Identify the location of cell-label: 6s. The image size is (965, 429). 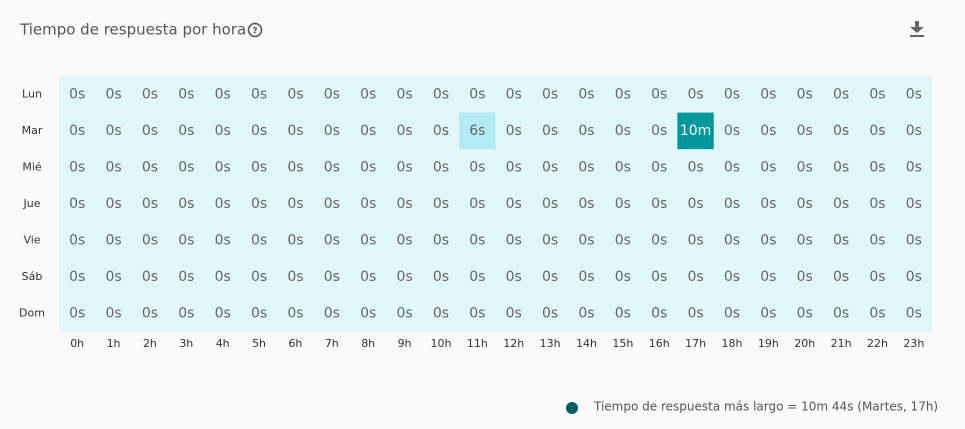
(477, 131).